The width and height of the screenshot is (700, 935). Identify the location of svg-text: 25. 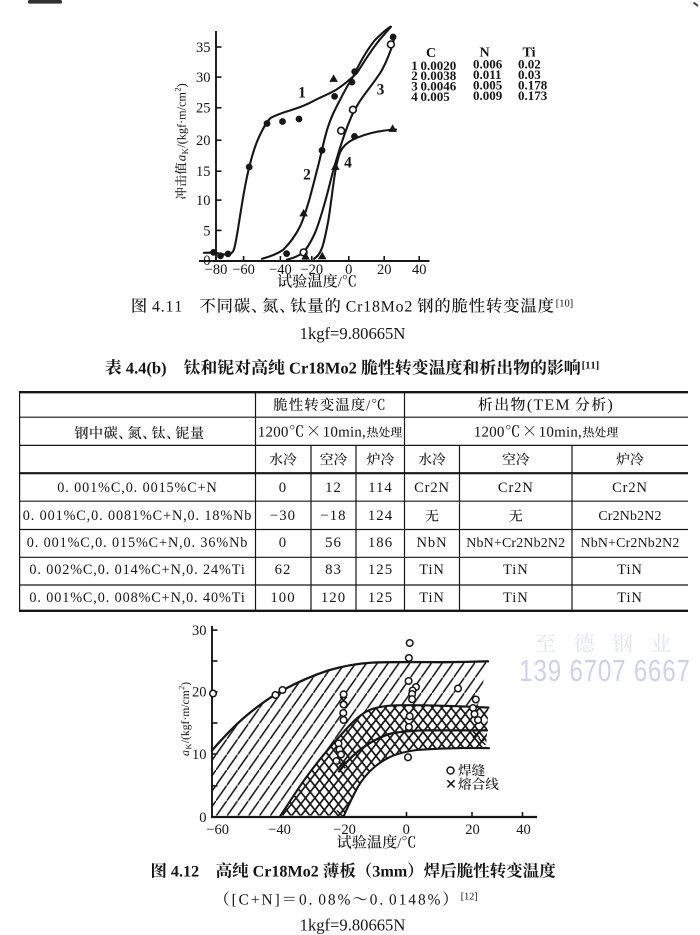
(203, 109).